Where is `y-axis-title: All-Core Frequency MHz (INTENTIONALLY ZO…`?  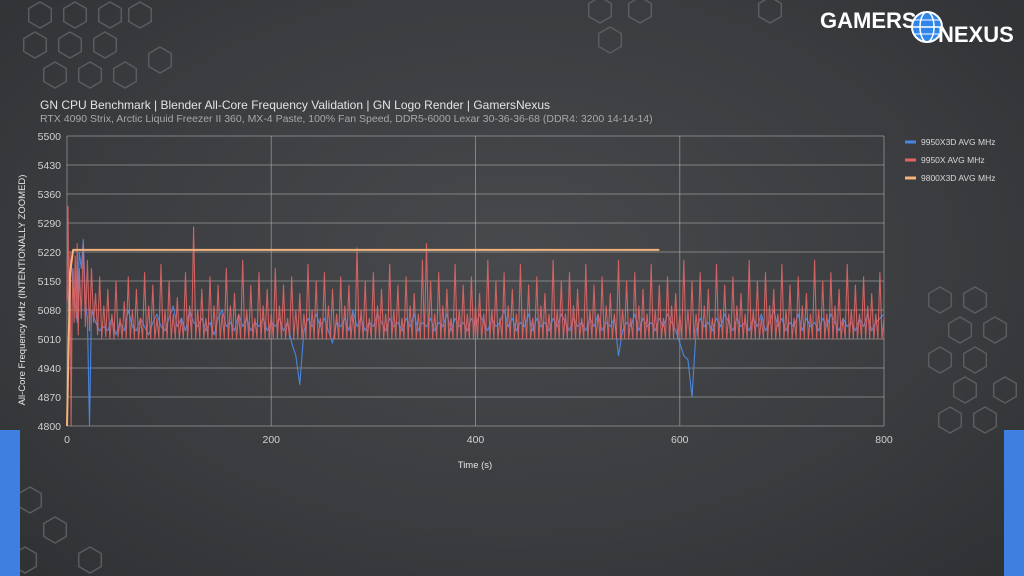 y-axis-title: All-Core Frequency MHz (INTENTIONALLY ZO… is located at coordinates (22, 290).